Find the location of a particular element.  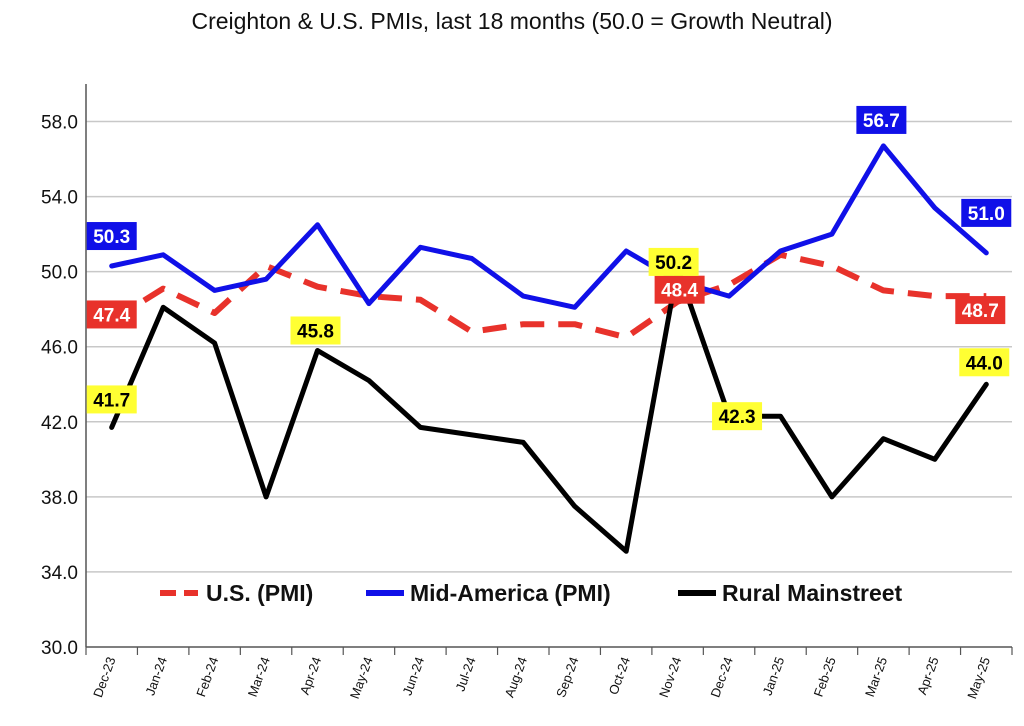

data-label: 50.2 is located at coordinates (673, 263).